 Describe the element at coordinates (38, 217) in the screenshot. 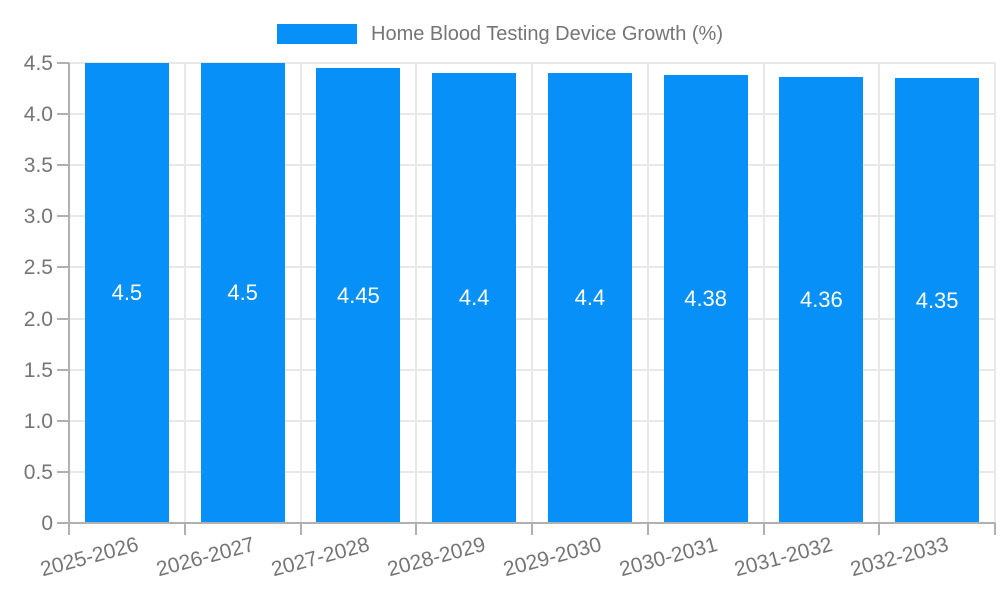

I see `y-axis-tick-label: 3.0` at that location.